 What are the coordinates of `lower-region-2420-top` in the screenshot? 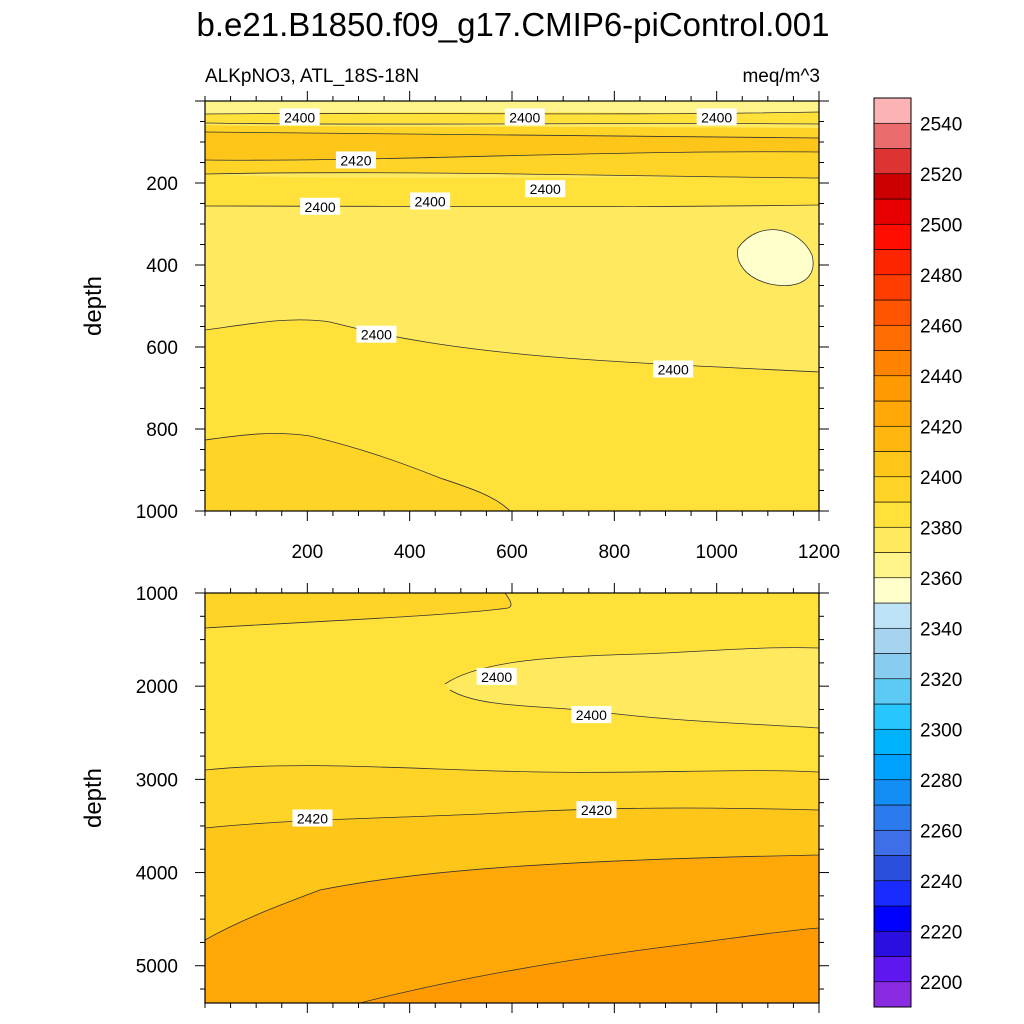 It's located at (358, 610).